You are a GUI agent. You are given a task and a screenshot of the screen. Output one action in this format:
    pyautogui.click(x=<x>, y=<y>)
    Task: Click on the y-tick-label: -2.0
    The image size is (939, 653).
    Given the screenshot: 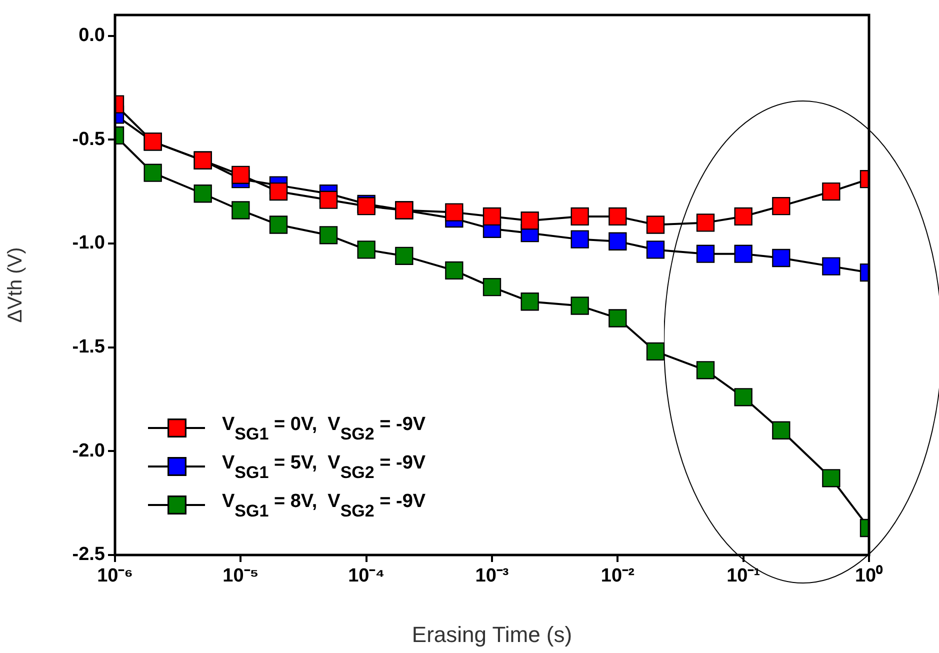 What is the action you would take?
    pyautogui.click(x=88, y=451)
    